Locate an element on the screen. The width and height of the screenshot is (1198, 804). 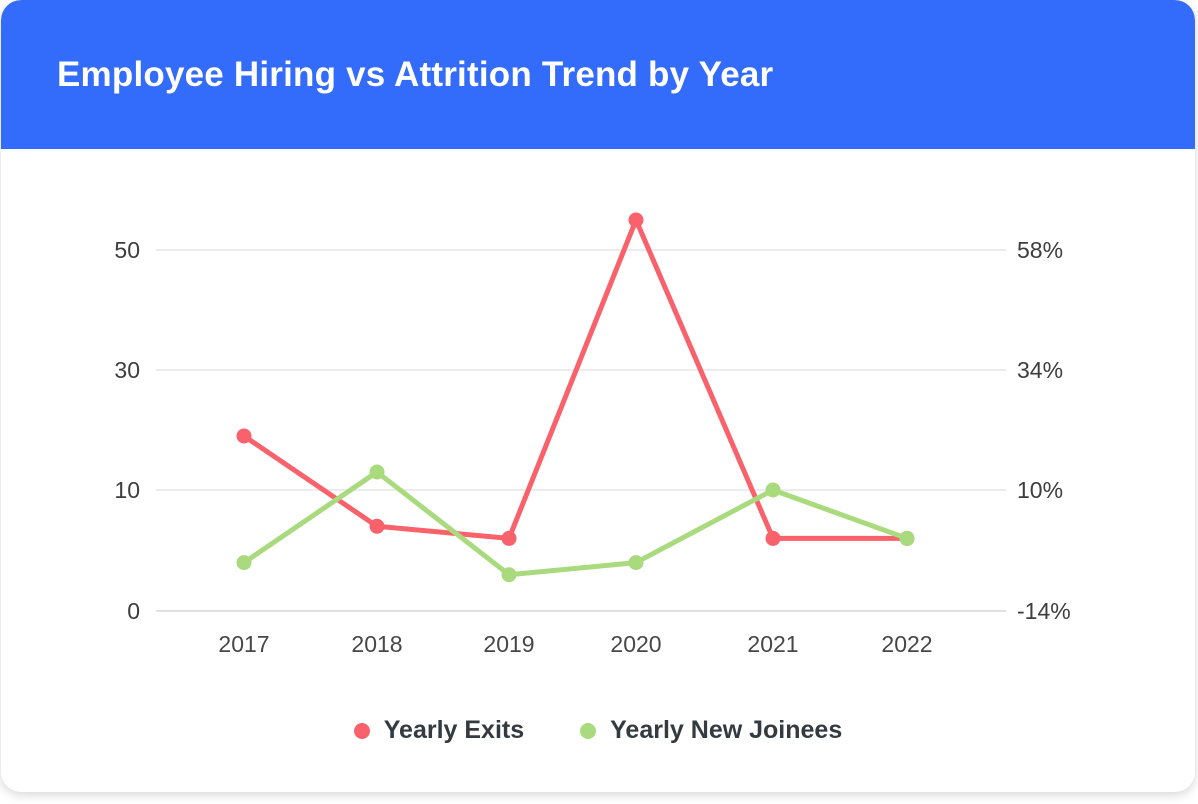
data-point-yearly-exits-2017 is located at coordinates (244, 436).